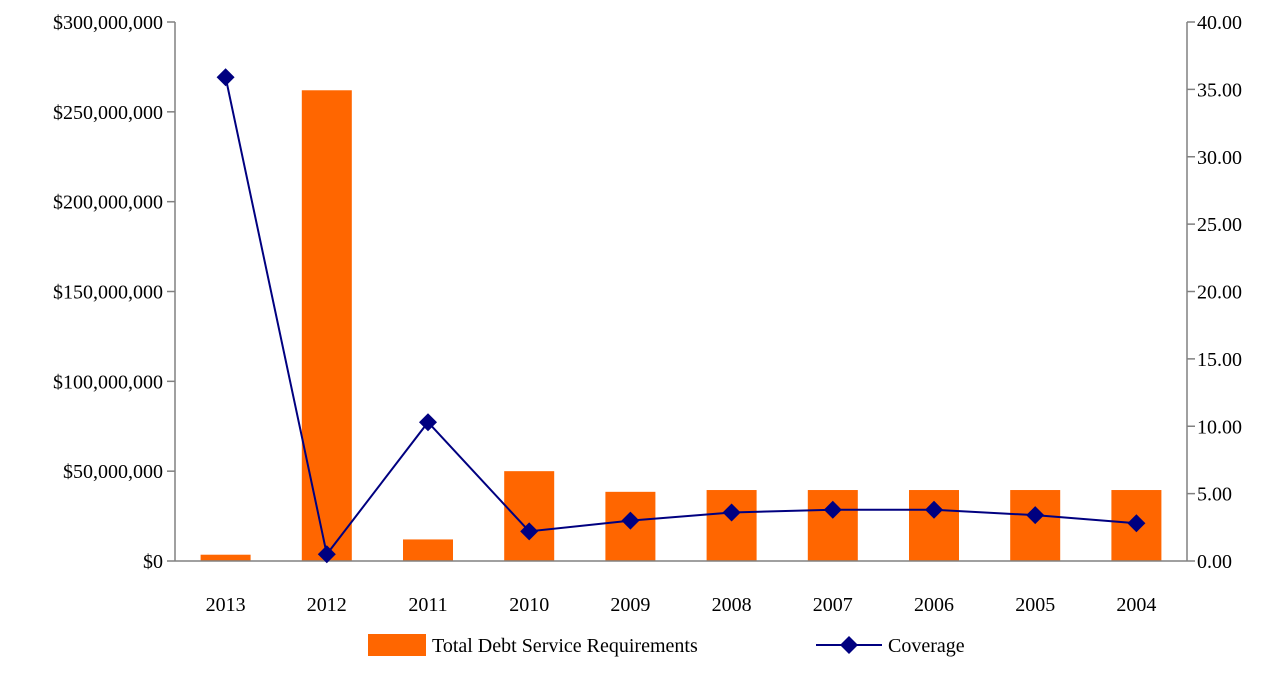 The height and width of the screenshot is (690, 1278). Describe the element at coordinates (731, 525) in the screenshot. I see `bar-2008` at that location.